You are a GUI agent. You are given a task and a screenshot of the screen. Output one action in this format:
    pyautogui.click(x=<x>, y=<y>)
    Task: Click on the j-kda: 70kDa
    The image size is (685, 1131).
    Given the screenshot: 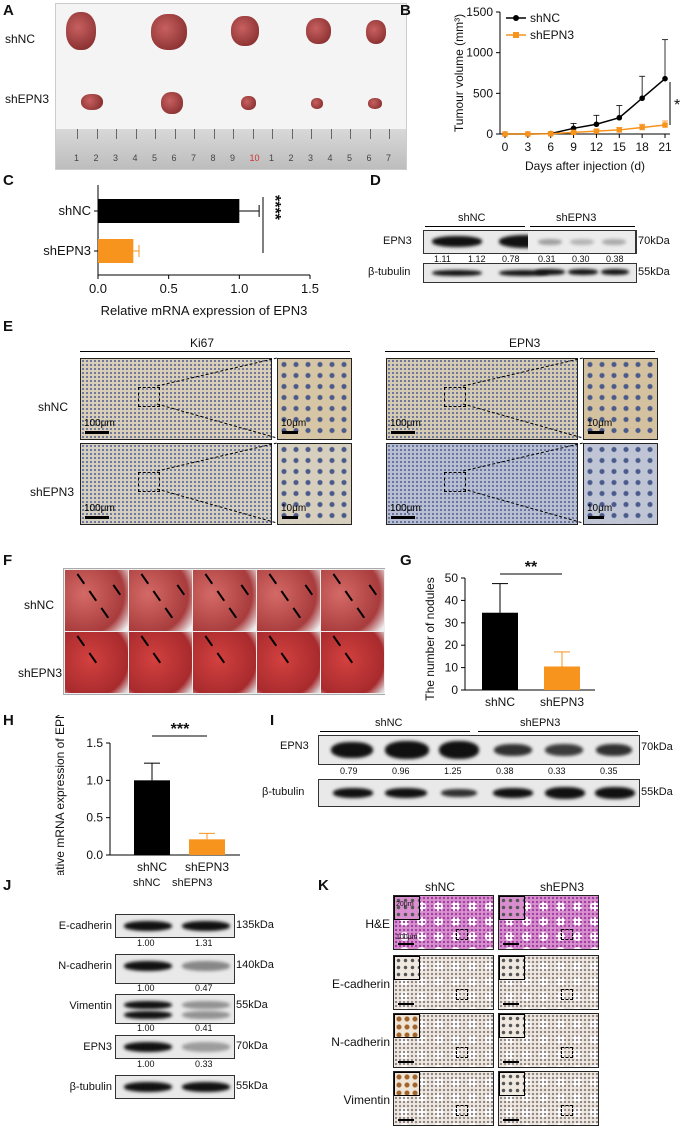 What is the action you would take?
    pyautogui.click(x=252, y=1046)
    